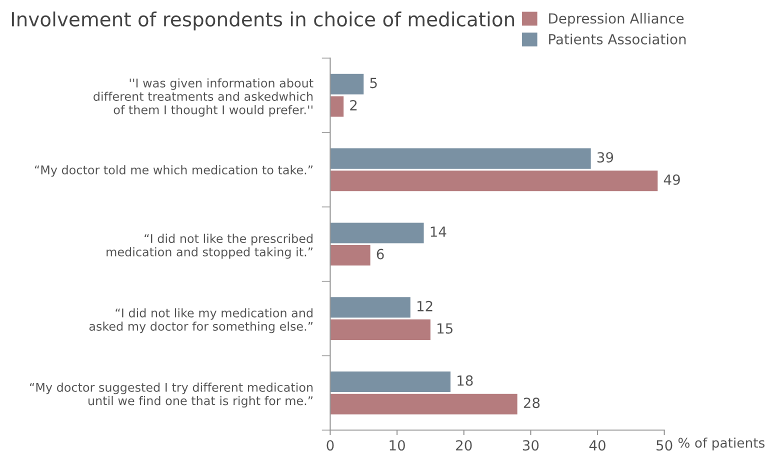 Image resolution: width=777 pixels, height=465 pixels. Describe the element at coordinates (445, 328) in the screenshot. I see `data-label: 15` at that location.